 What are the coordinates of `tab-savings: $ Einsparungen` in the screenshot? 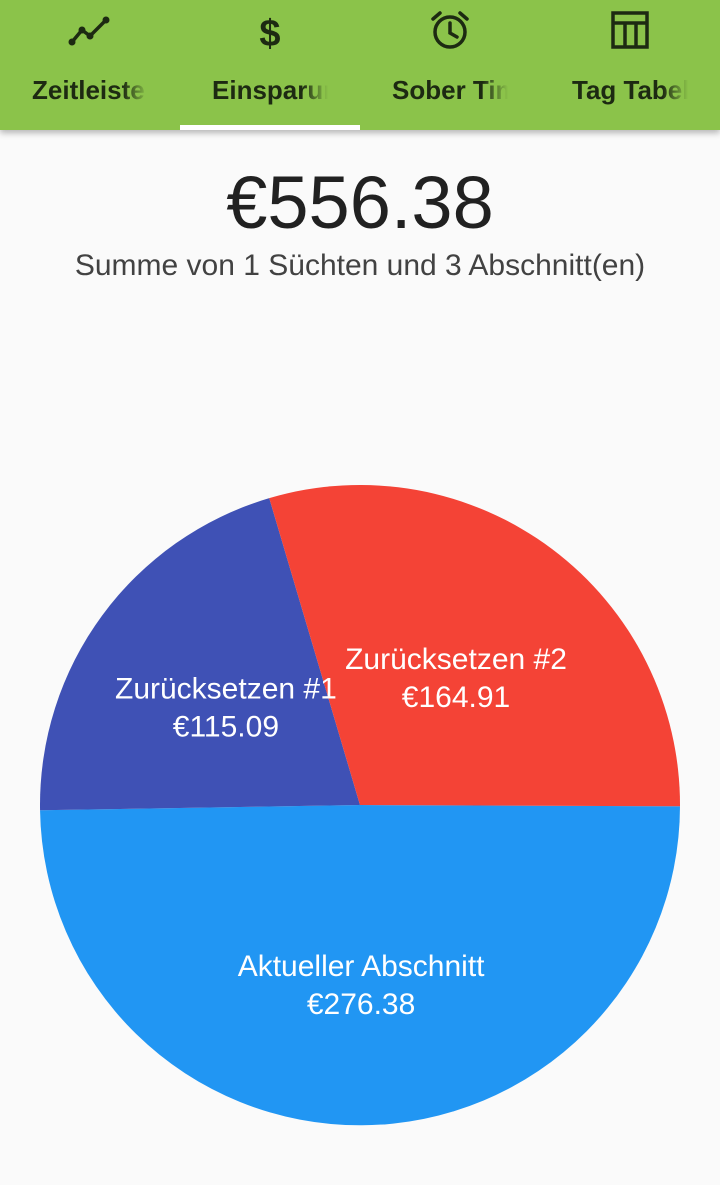 It's located at (270, 65).